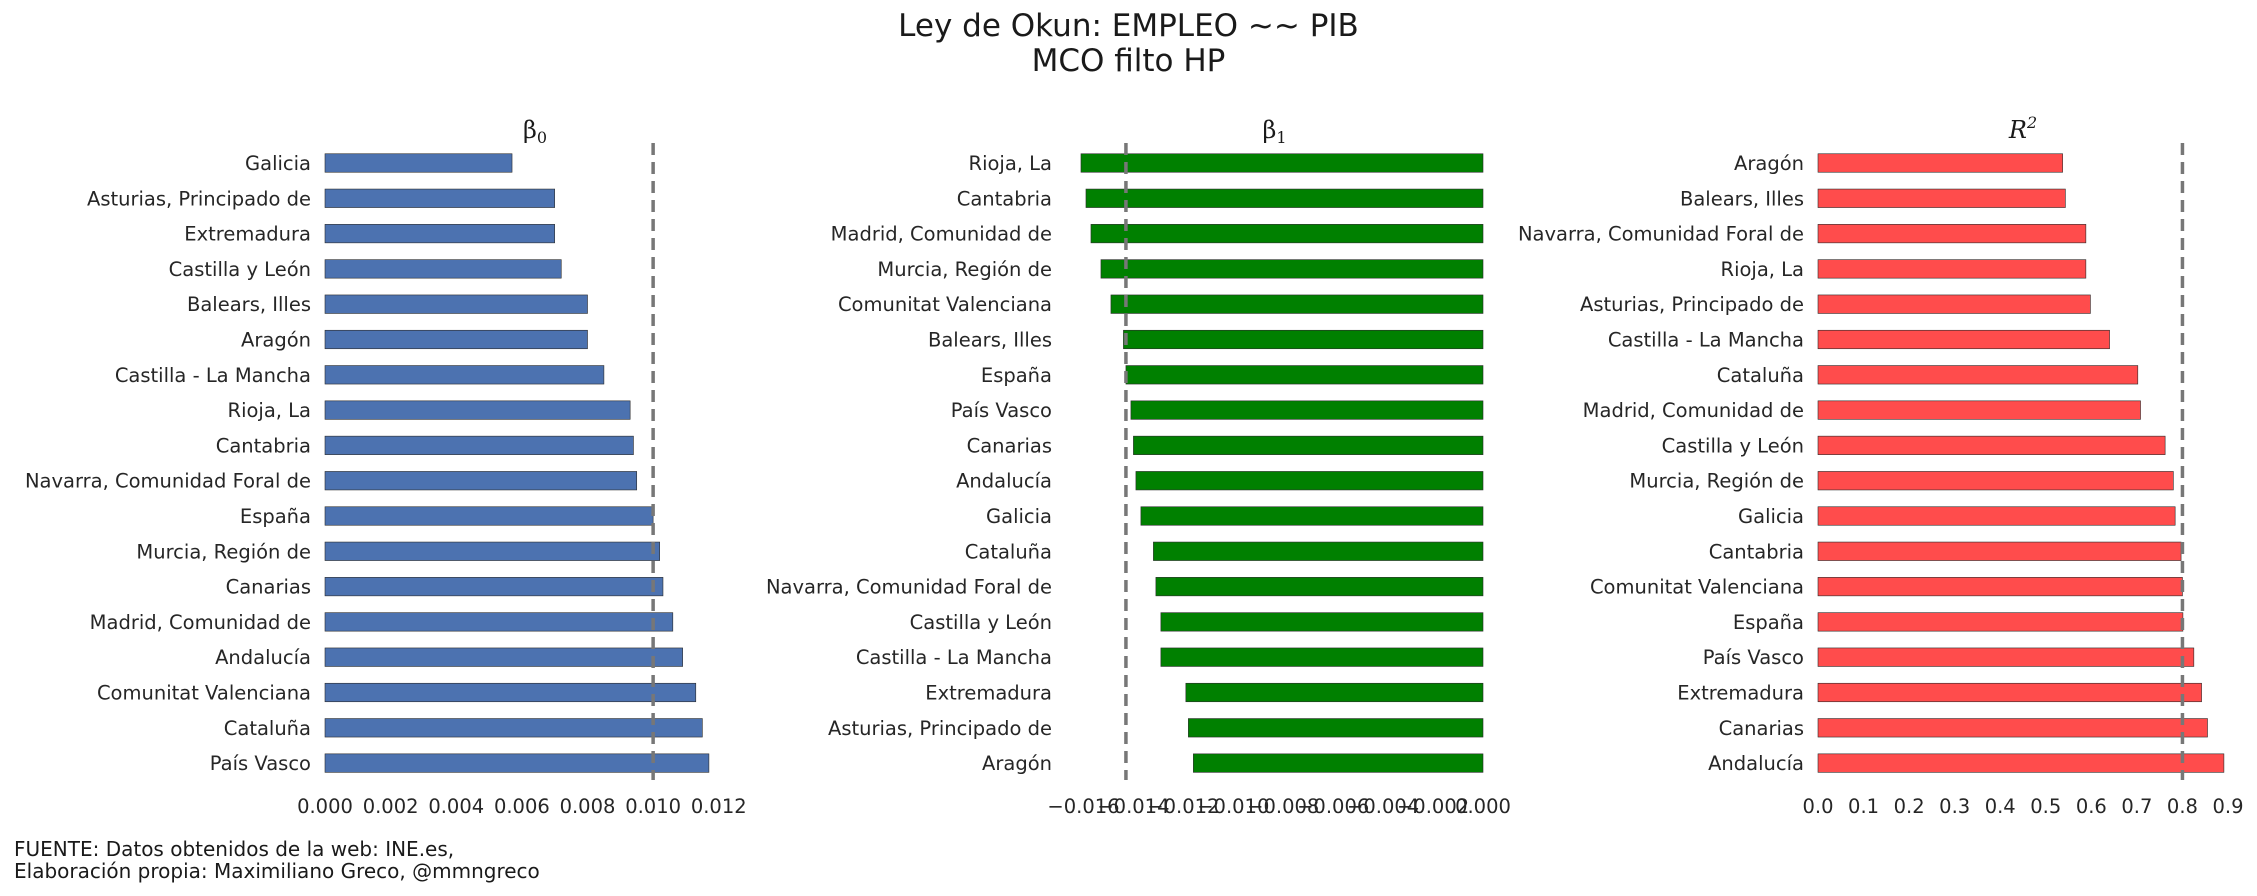 The height and width of the screenshot is (896, 2257). What do you see at coordinates (653, 806) in the screenshot?
I see `x-tick-label: 0.010` at bounding box center [653, 806].